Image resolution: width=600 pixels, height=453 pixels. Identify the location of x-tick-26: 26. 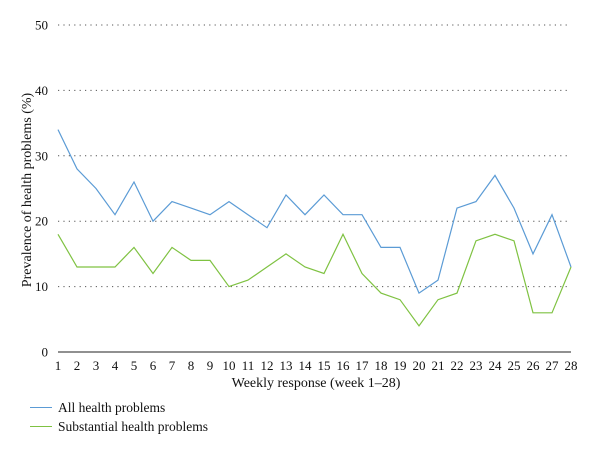
(534, 365).